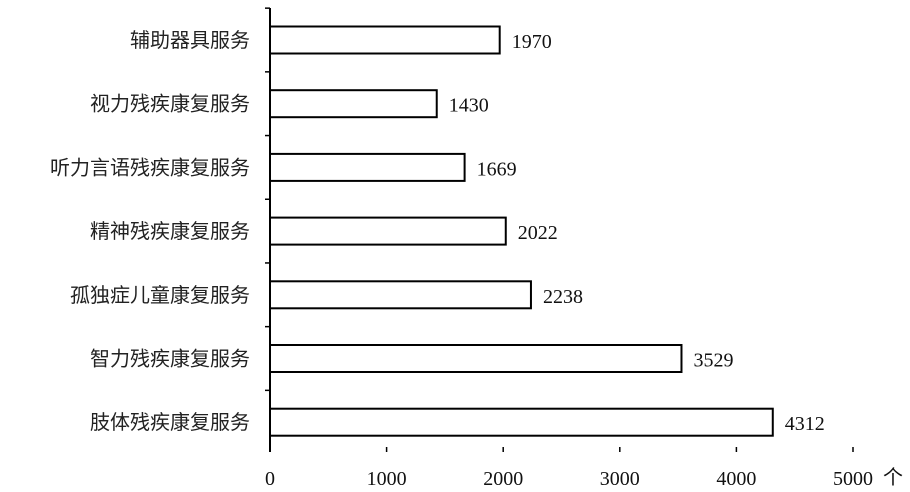 The image size is (910, 492). I want to click on x-unit-label: 个, so click(893, 477).